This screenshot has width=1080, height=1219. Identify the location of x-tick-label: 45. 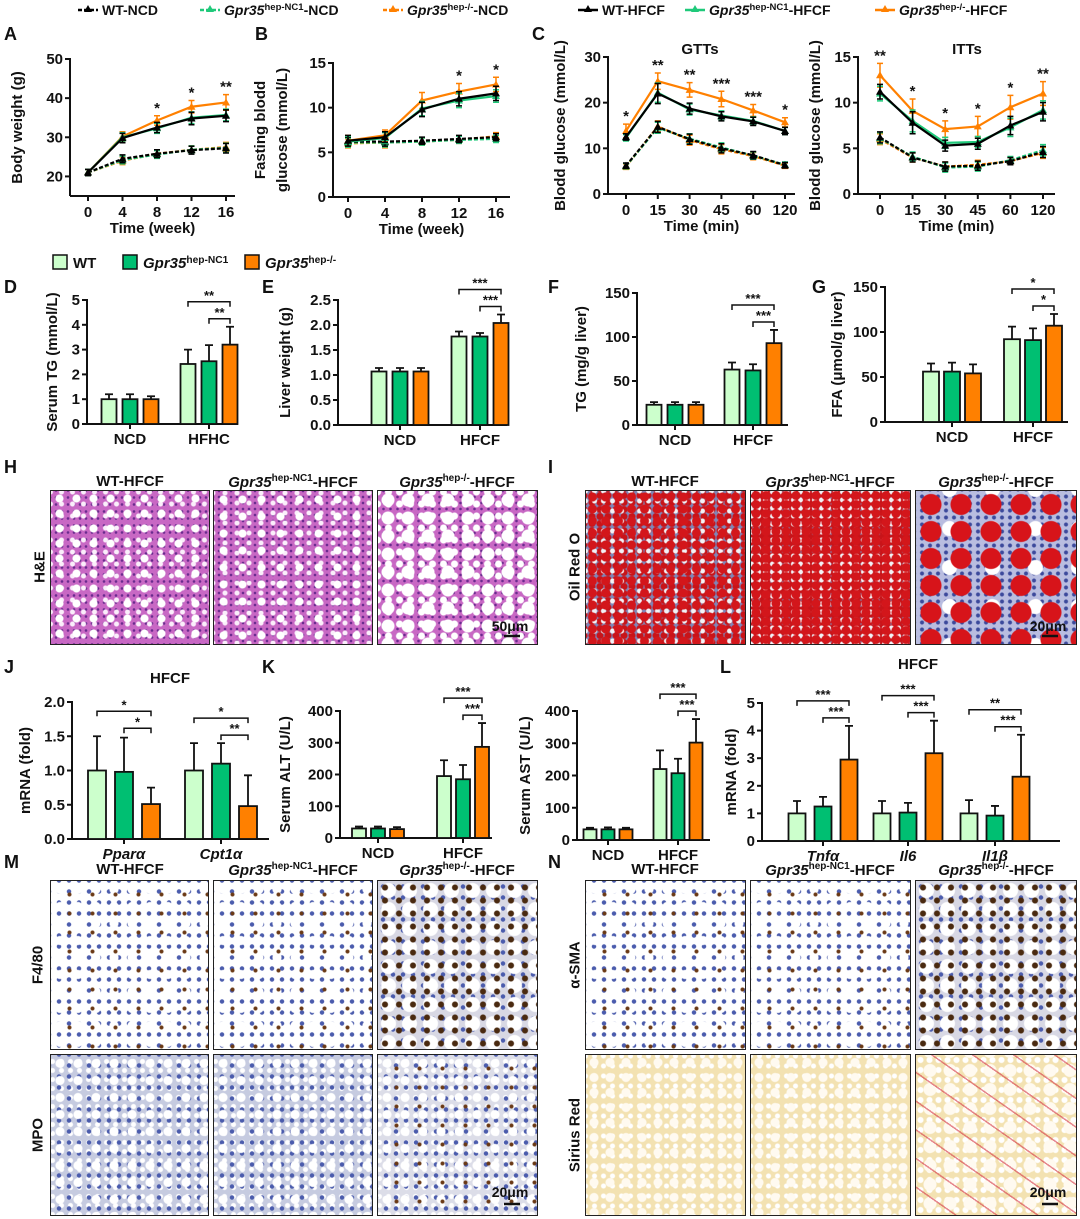
(721, 210).